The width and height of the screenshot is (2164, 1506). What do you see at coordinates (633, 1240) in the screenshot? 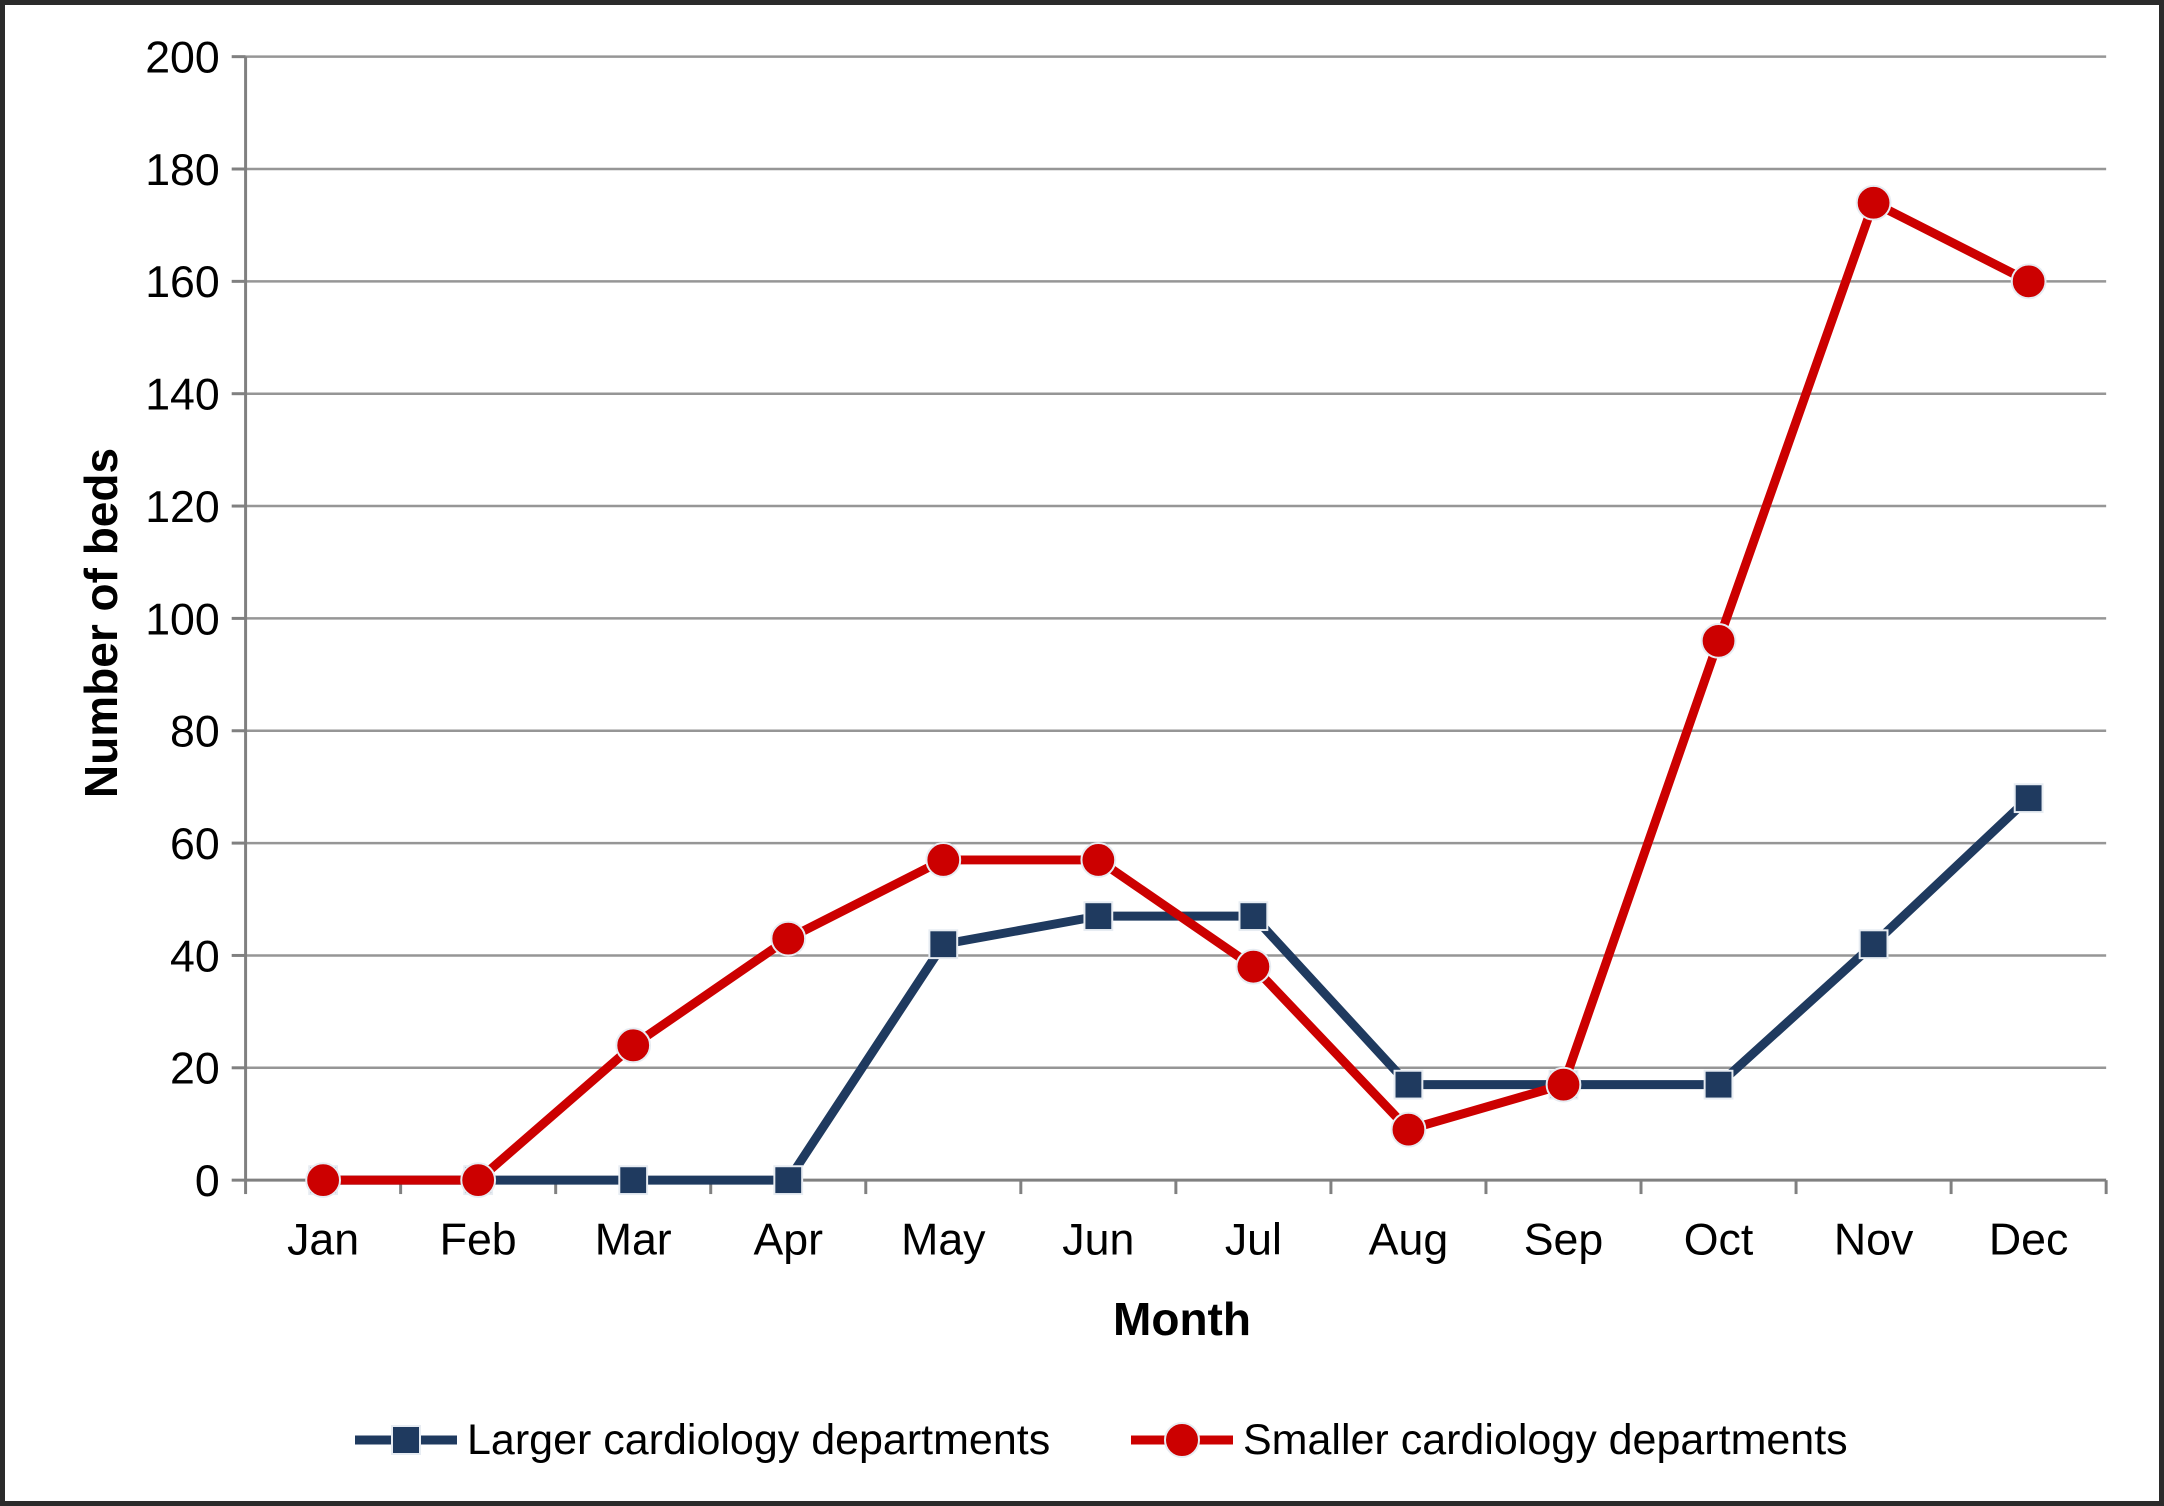
I see `x-tick-label: Mar` at bounding box center [633, 1240].